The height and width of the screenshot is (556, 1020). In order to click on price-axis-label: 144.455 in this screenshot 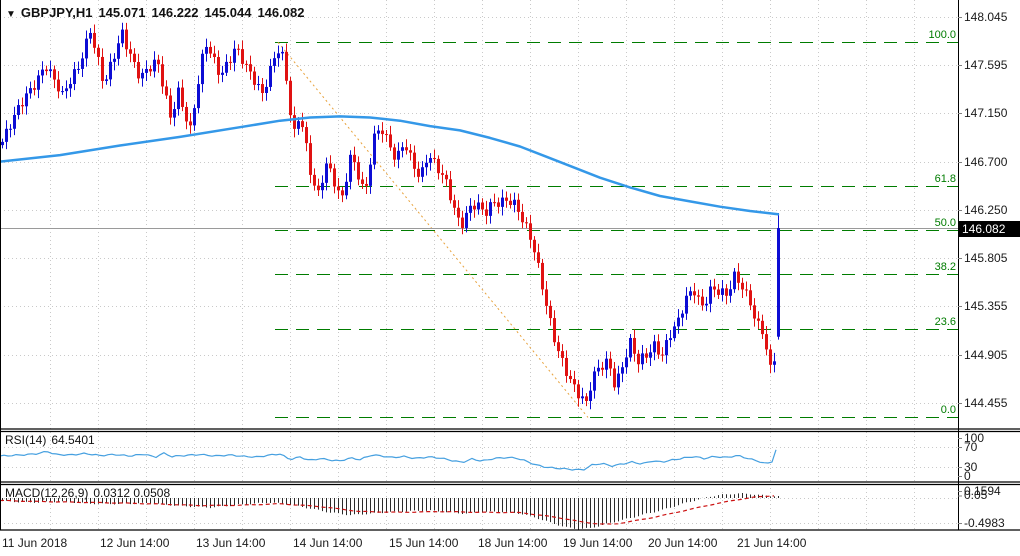, I will do `click(986, 403)`.